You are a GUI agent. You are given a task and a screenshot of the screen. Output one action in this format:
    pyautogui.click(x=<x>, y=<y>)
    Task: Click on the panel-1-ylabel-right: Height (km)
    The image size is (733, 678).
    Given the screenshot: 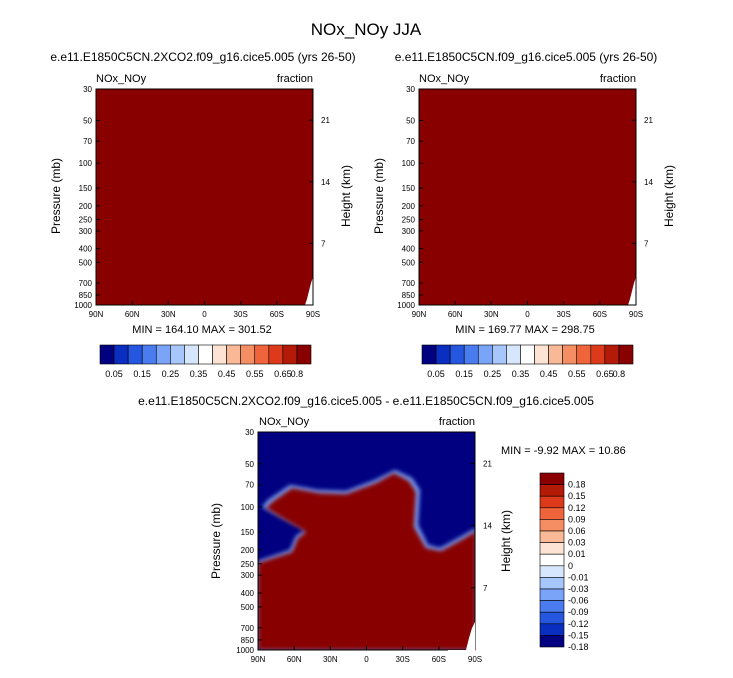 What is the action you would take?
    pyautogui.click(x=346, y=196)
    